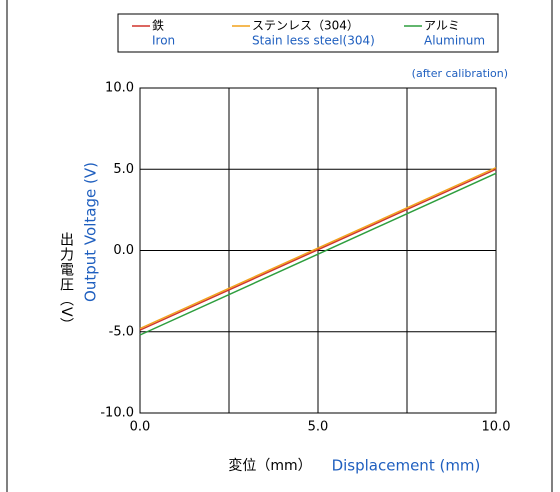 The image size is (560, 492). What do you see at coordinates (119, 88) in the screenshot?
I see `y-tick-label: 10.0` at bounding box center [119, 88].